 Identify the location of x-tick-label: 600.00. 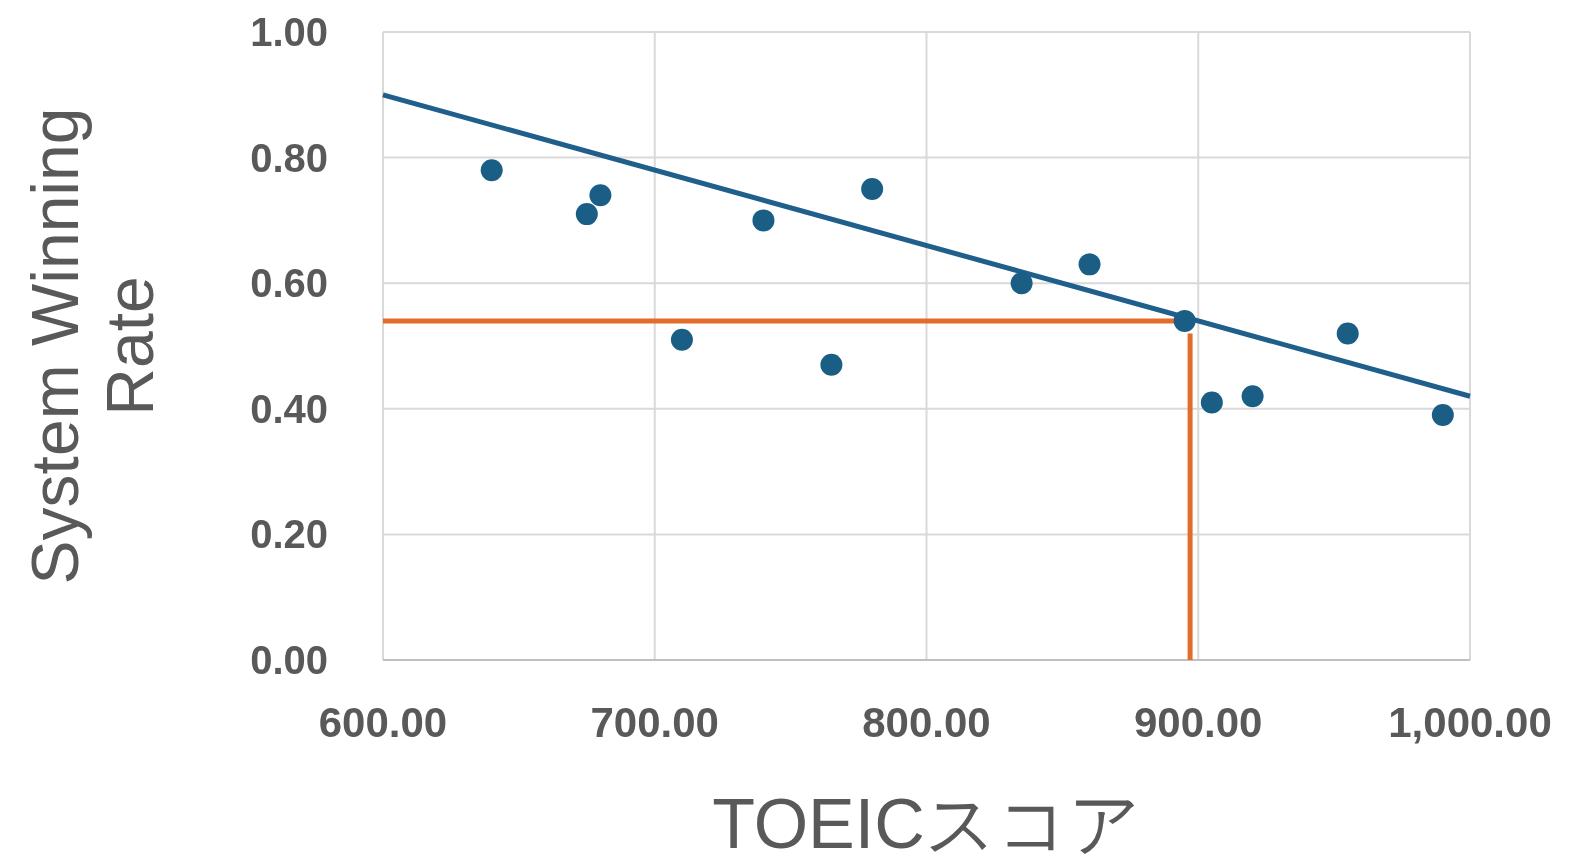
(383, 722).